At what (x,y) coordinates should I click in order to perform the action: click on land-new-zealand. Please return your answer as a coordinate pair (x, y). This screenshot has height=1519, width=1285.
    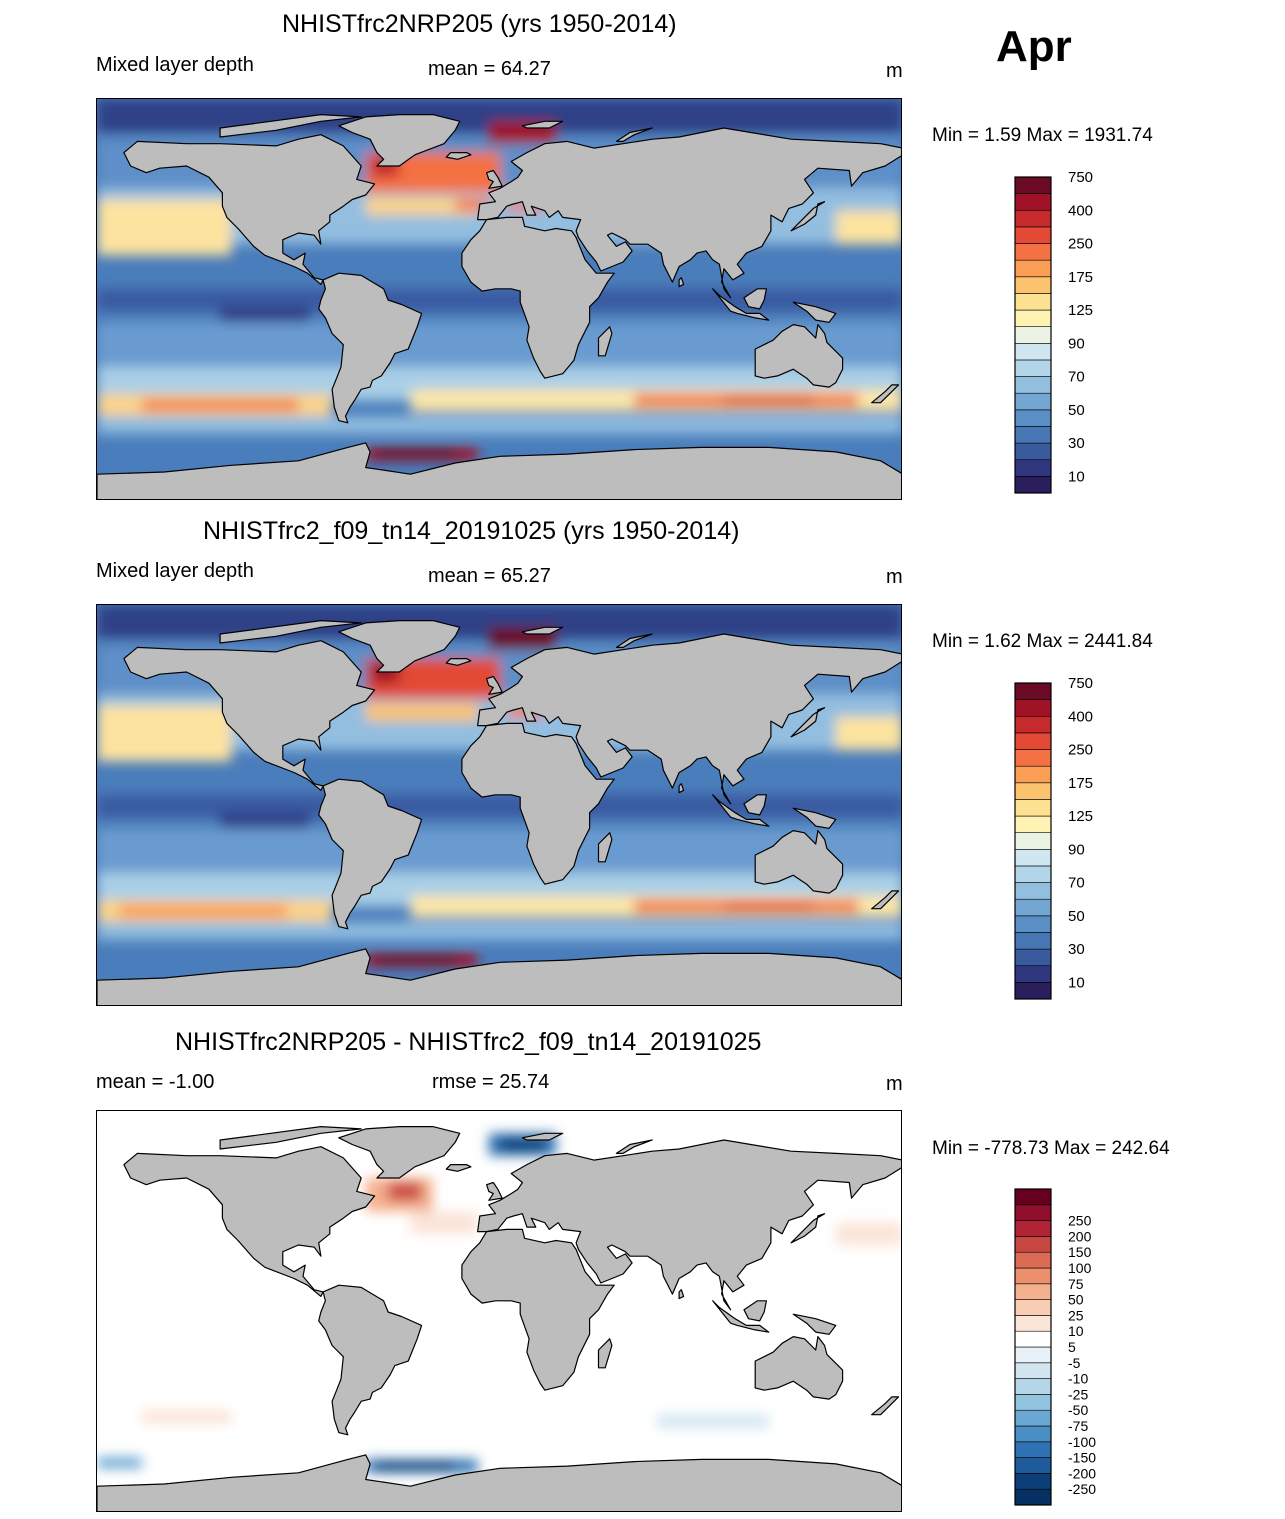
    Looking at the image, I should click on (885, 900).